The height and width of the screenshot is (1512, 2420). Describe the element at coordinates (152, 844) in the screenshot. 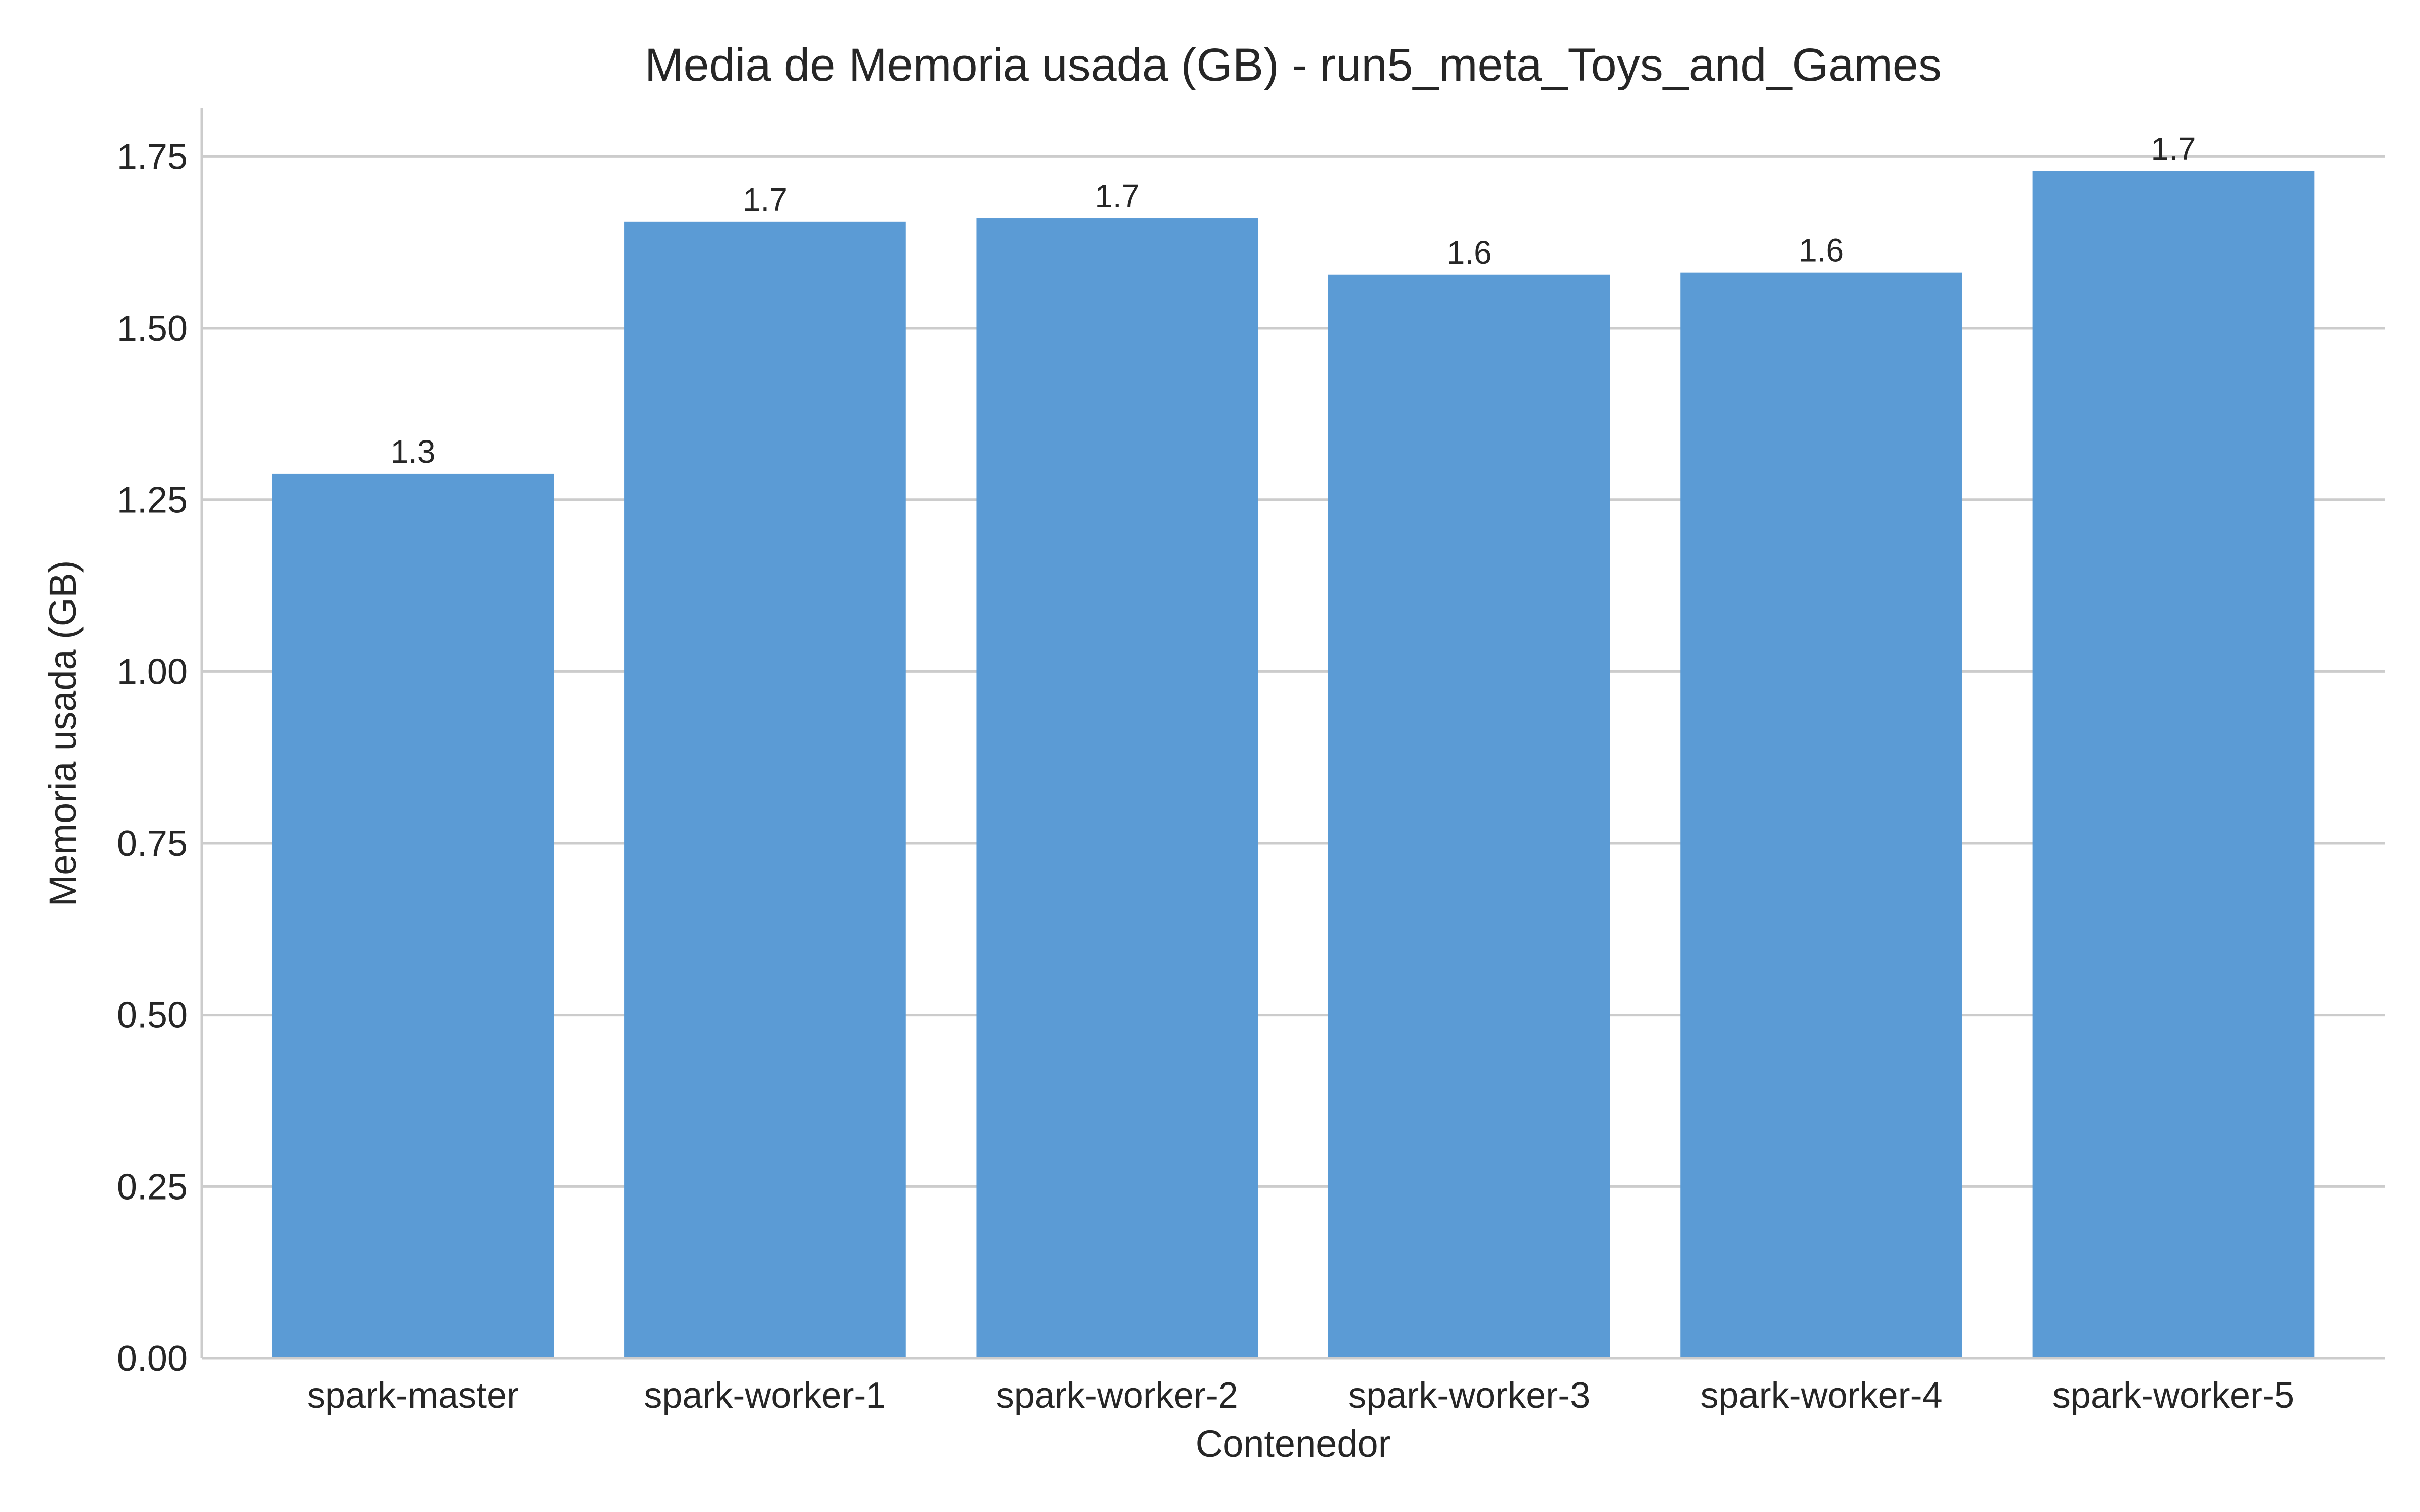

I see `y-tick-label: 0.75` at that location.